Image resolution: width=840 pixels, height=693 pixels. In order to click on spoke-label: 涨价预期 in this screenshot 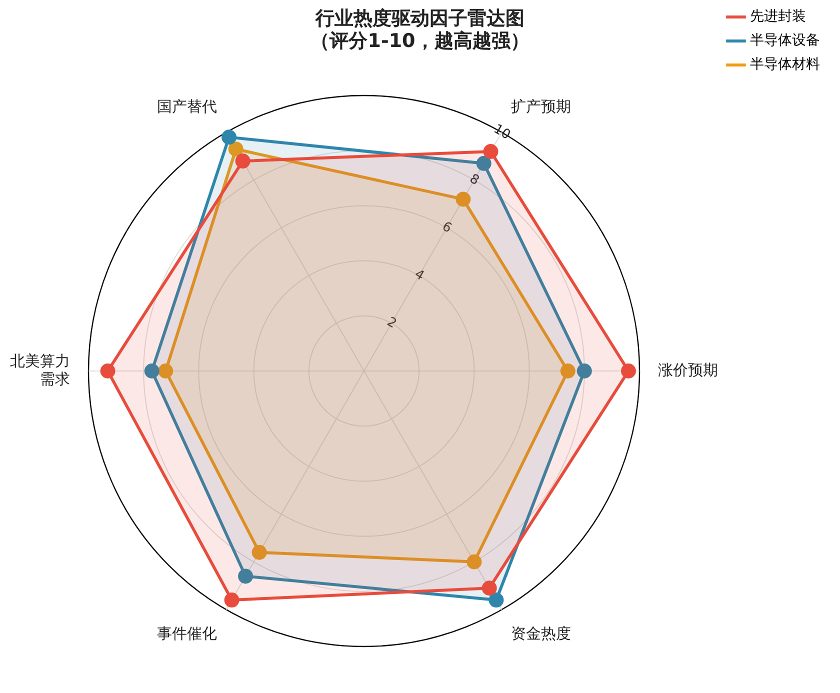, I will do `click(688, 369)`.